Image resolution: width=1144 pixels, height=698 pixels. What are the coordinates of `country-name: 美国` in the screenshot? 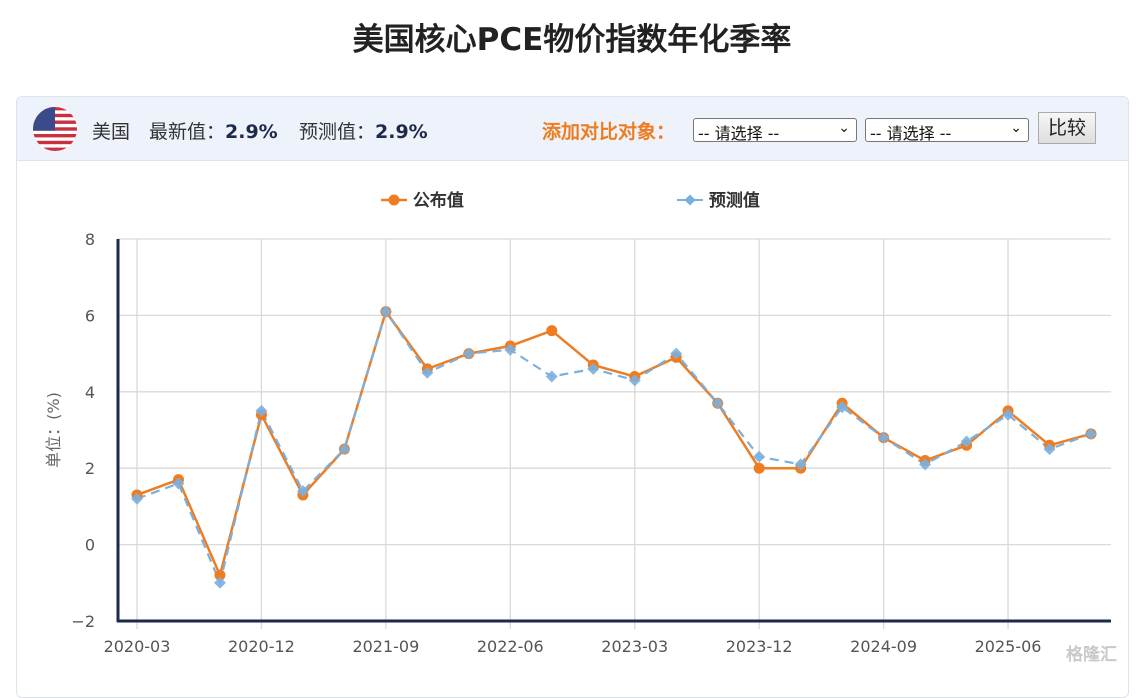 It's located at (111, 132).